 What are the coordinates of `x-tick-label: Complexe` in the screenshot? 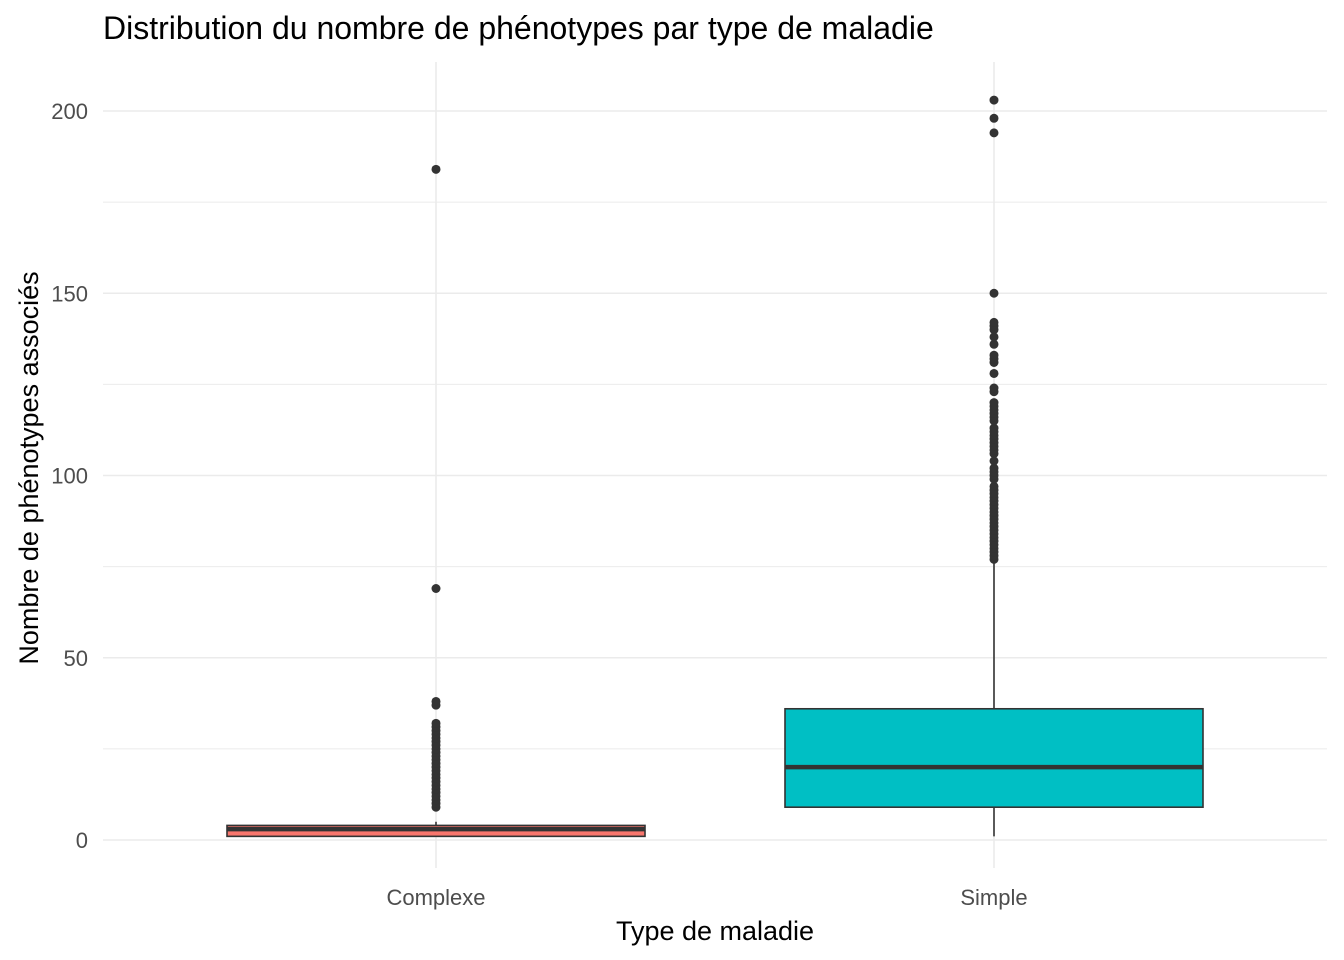 It's located at (435, 897).